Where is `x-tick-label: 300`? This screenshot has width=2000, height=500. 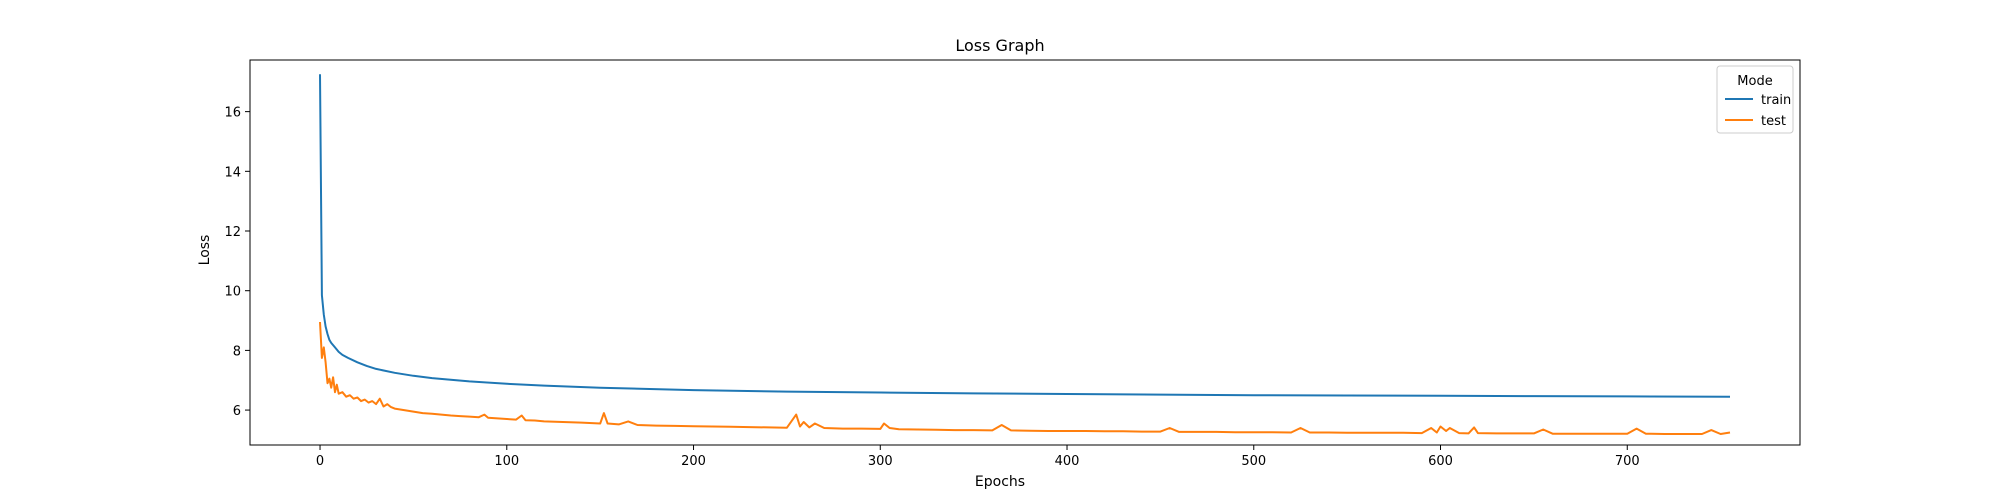 x-tick-label: 300 is located at coordinates (880, 461).